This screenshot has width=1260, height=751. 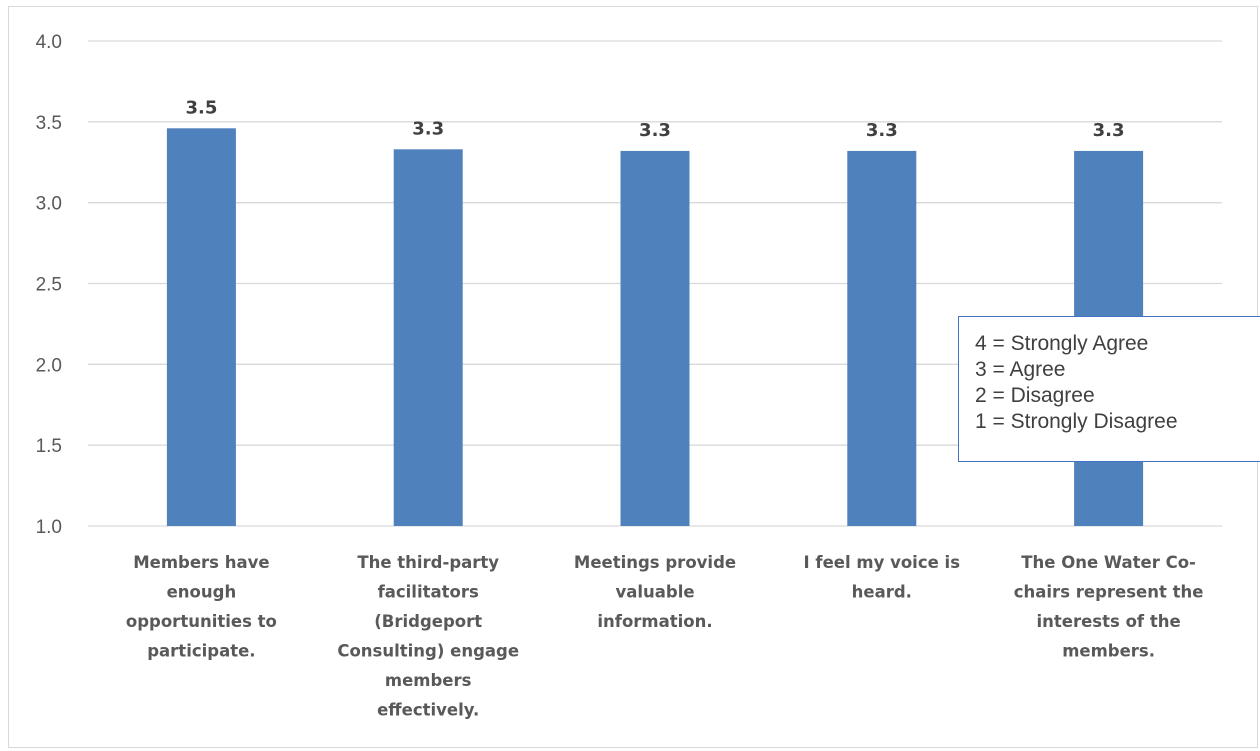 What do you see at coordinates (49, 527) in the screenshot?
I see `y-tick-label: 1.0` at bounding box center [49, 527].